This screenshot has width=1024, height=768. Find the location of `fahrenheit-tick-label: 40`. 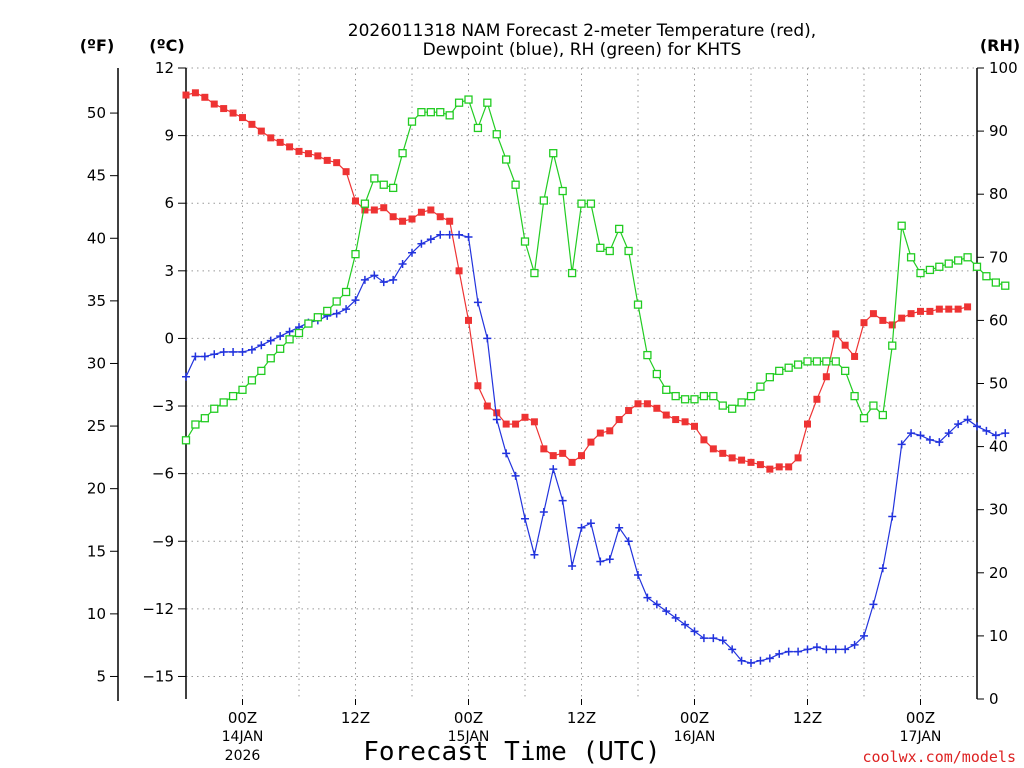

fahrenheit-tick-label: 40 is located at coordinates (96, 238).